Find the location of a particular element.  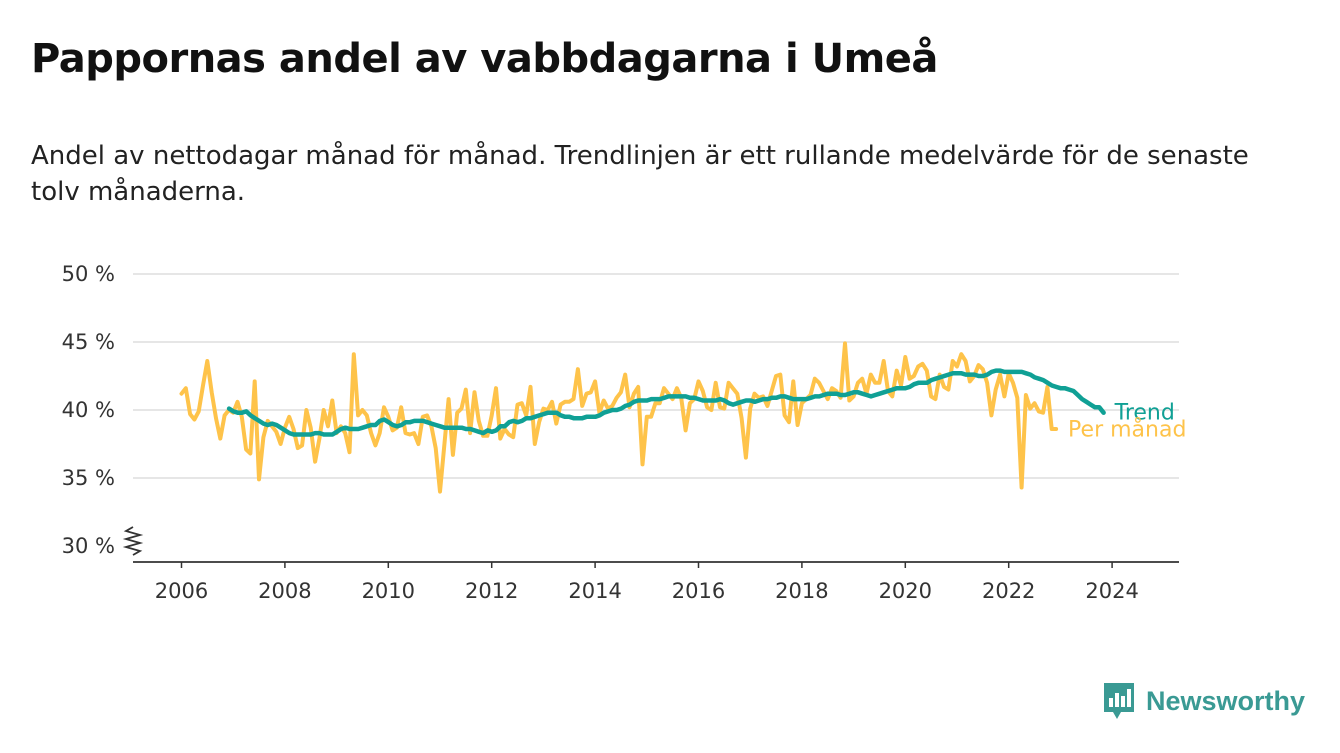

axis-break-icon is located at coordinates (133, 541).